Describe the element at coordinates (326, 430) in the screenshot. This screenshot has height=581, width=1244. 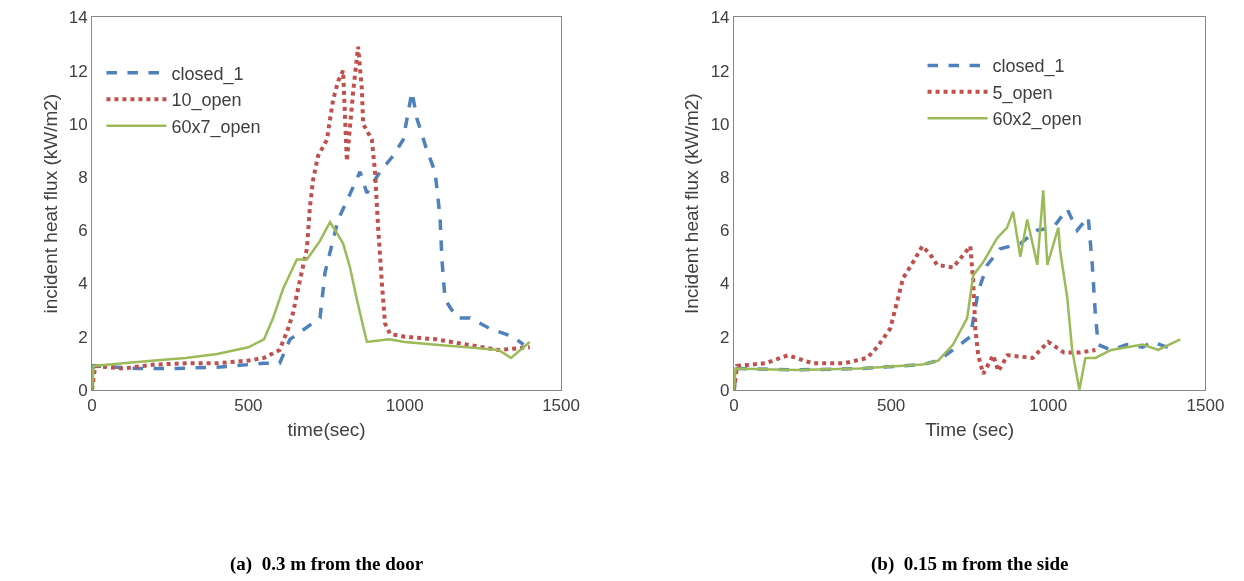
I see `x-axis-title: time(sec)` at that location.